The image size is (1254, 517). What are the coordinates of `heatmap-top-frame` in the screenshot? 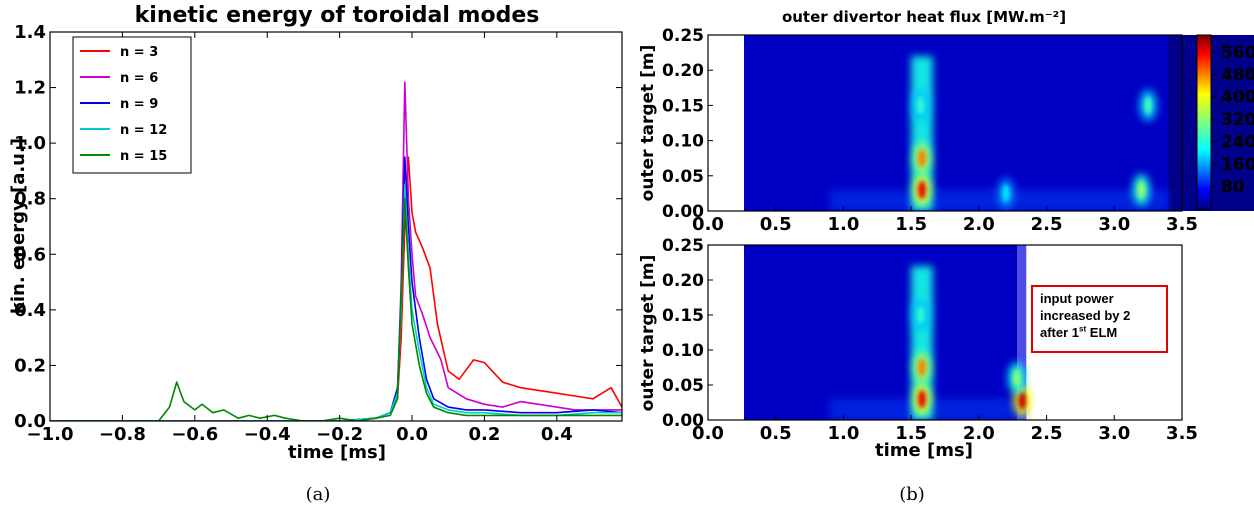 It's located at (945, 123).